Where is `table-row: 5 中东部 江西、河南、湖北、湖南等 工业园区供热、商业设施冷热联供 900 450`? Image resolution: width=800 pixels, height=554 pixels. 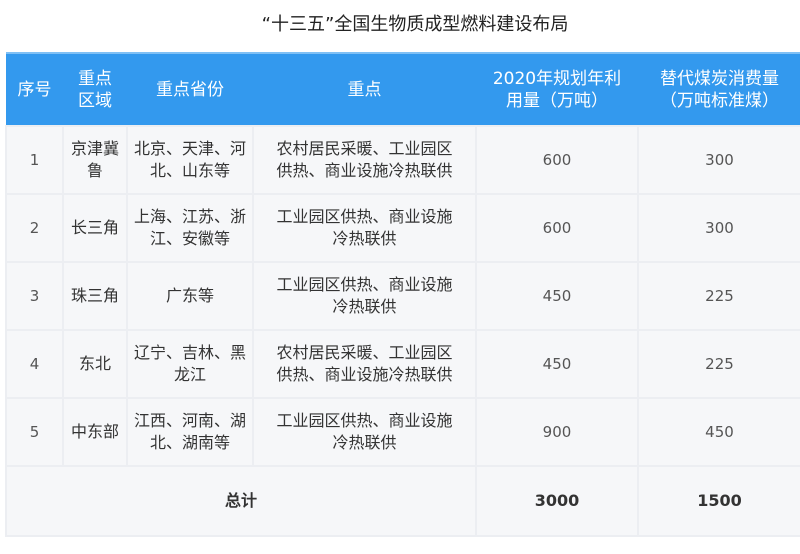 table-row: 5 中东部 江西、河南、湖北、湖南等 工业园区供热、商业设施冷热联供 900 450 is located at coordinates (402, 432).